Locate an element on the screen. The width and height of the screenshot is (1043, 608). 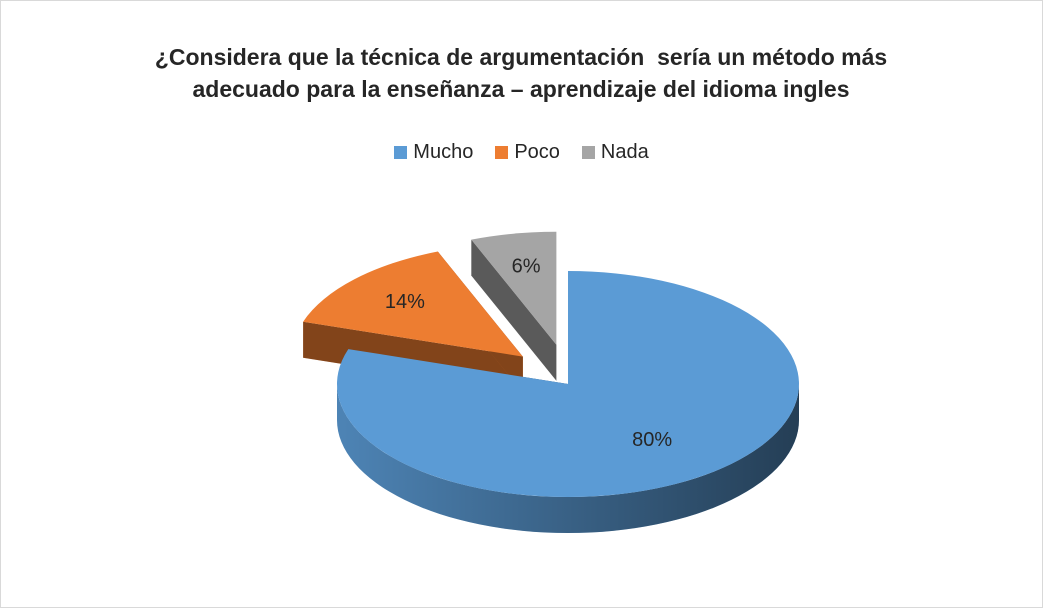
data-label: 14% is located at coordinates (405, 302).